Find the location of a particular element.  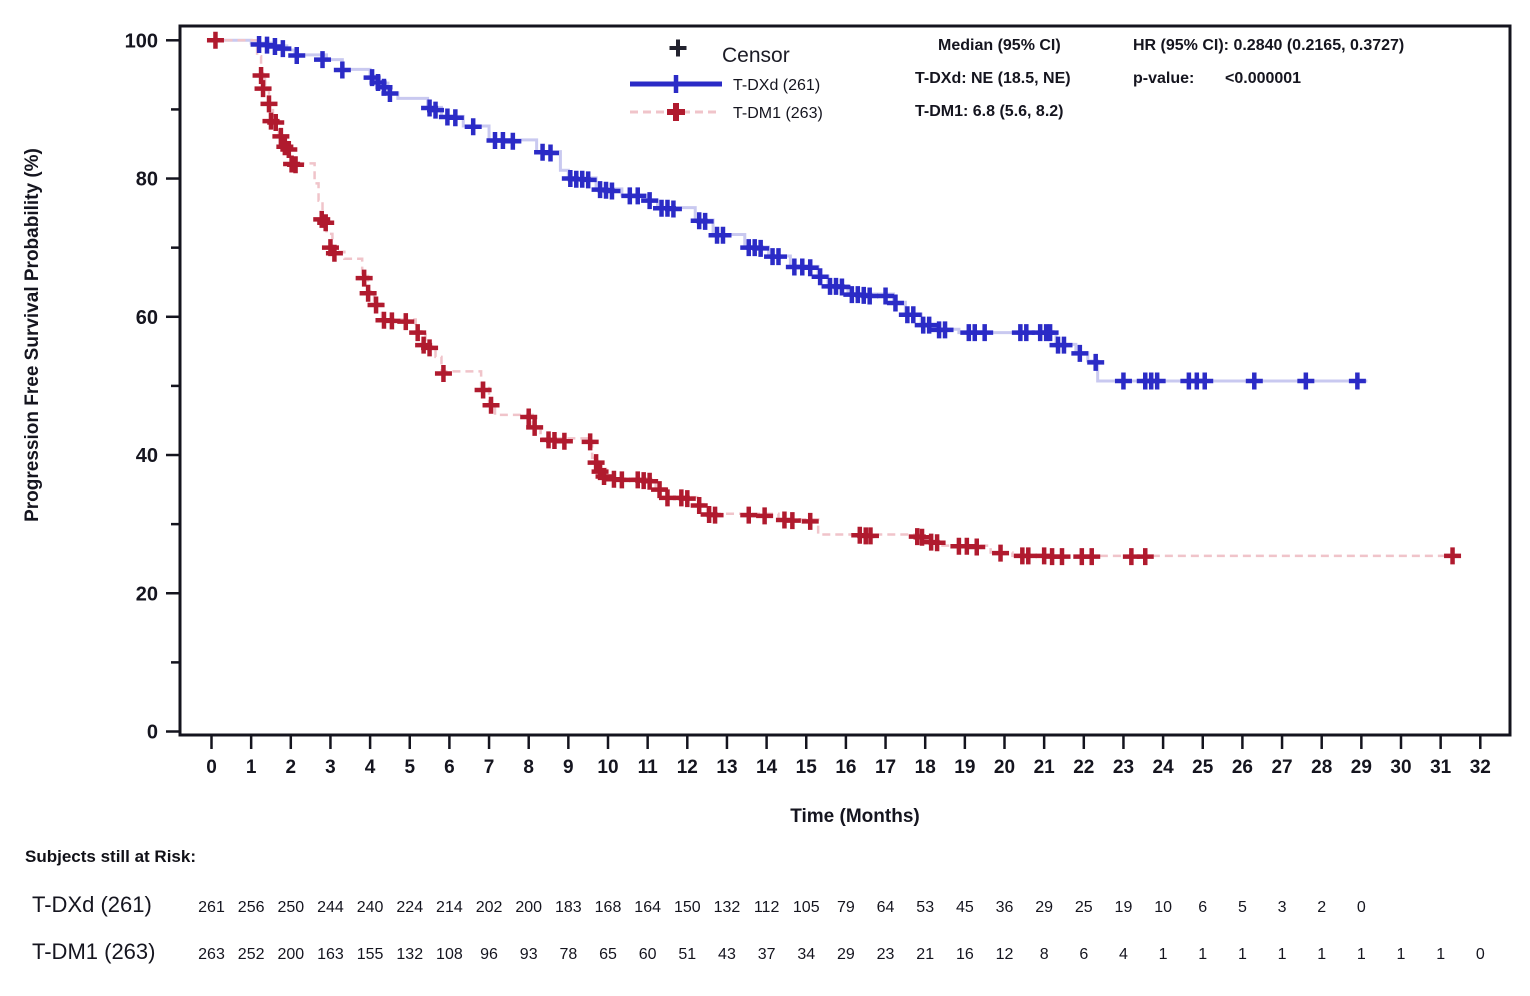

risk-count: 3 is located at coordinates (1282, 907).